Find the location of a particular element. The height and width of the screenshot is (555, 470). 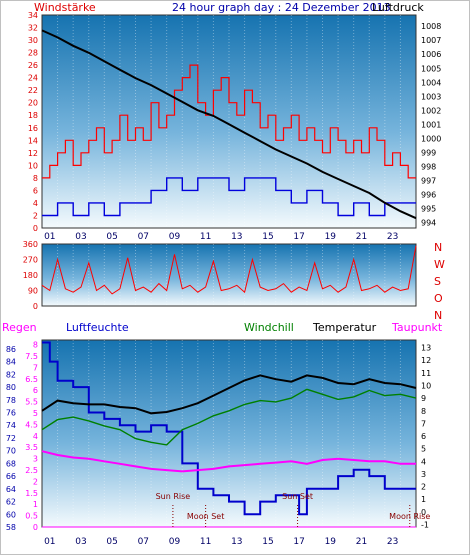

rain-ytick-6: 6 is located at coordinates (35, 390).